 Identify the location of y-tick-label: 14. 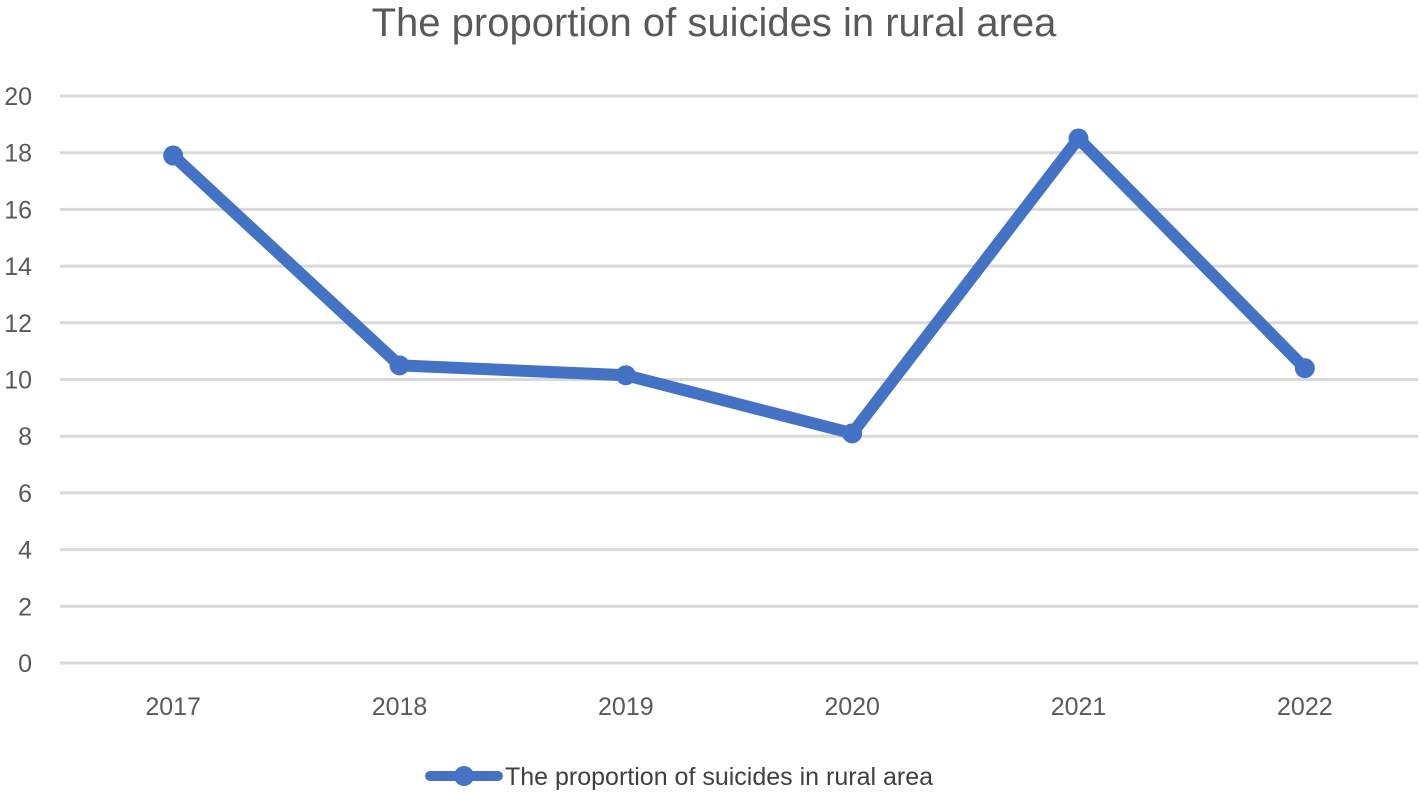
(18, 267).